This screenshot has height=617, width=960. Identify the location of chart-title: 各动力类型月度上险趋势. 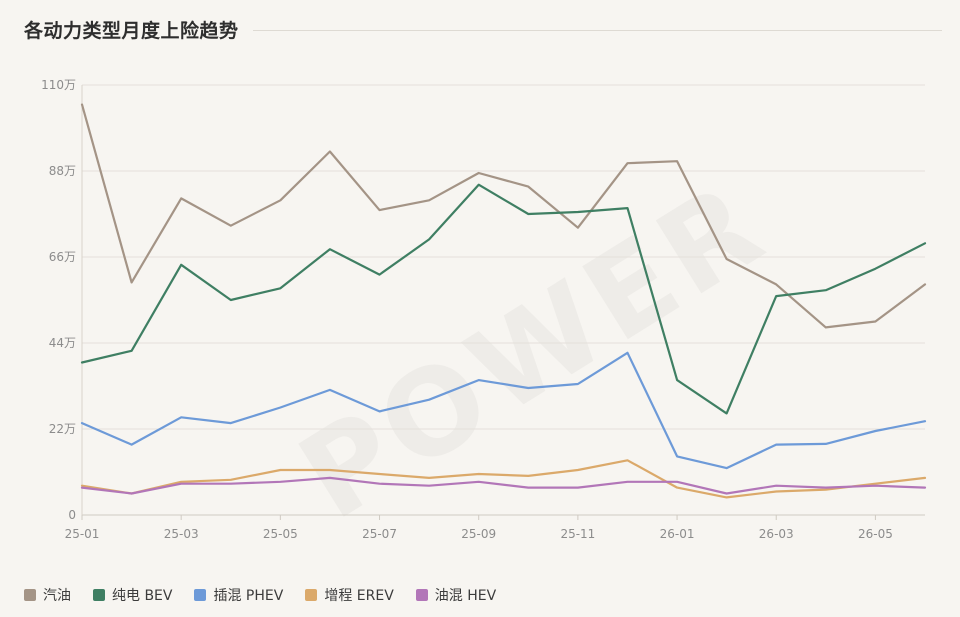
(131, 30).